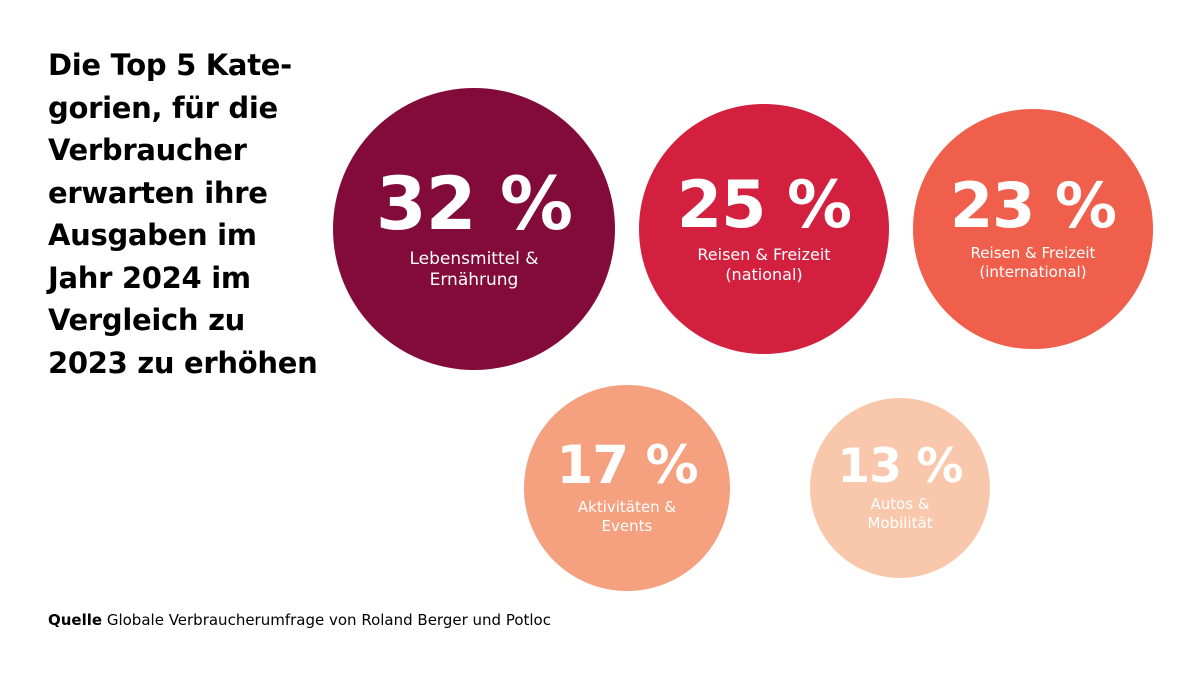 The height and width of the screenshot is (675, 1200). What do you see at coordinates (75, 620) in the screenshot?
I see `source-label: Quelle` at bounding box center [75, 620].